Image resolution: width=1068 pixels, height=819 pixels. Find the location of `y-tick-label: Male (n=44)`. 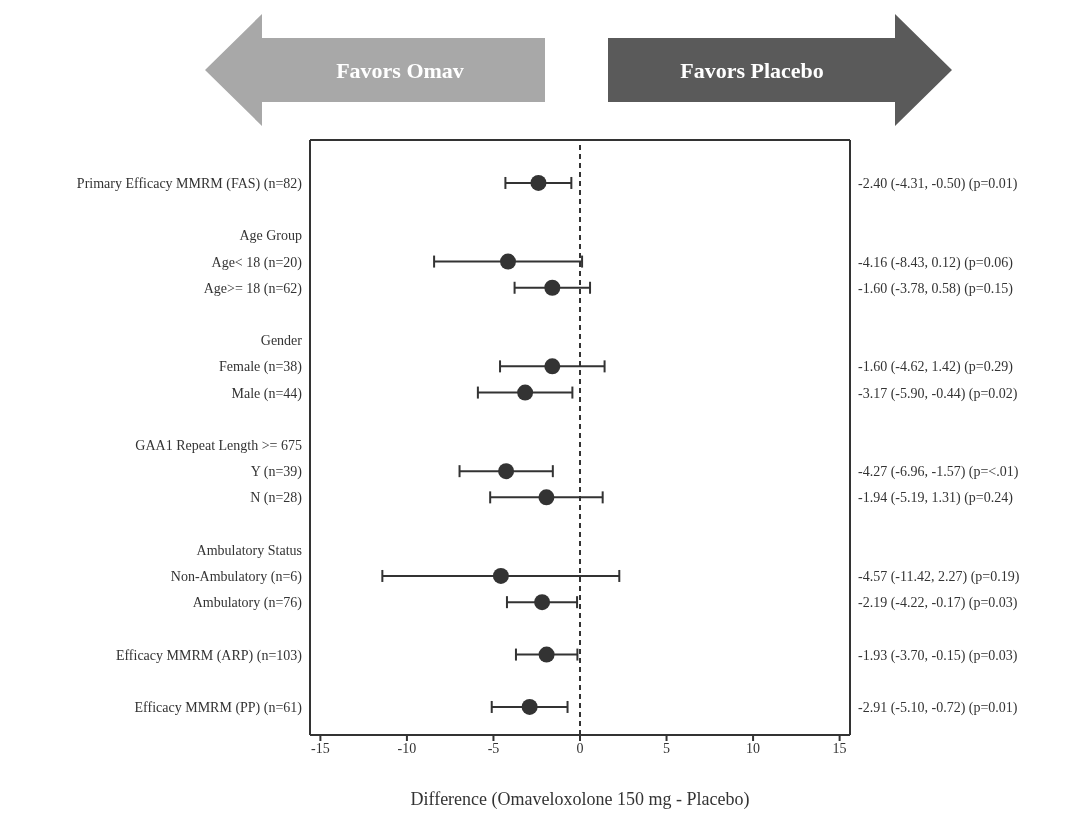

y-tick-label: Male (n=44) is located at coordinates (267, 393).